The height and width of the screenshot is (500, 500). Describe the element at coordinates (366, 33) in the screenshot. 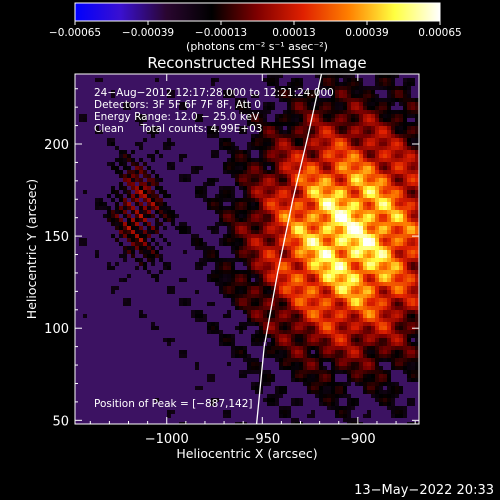

I see `colorbar-tick-label: 0.00039` at that location.